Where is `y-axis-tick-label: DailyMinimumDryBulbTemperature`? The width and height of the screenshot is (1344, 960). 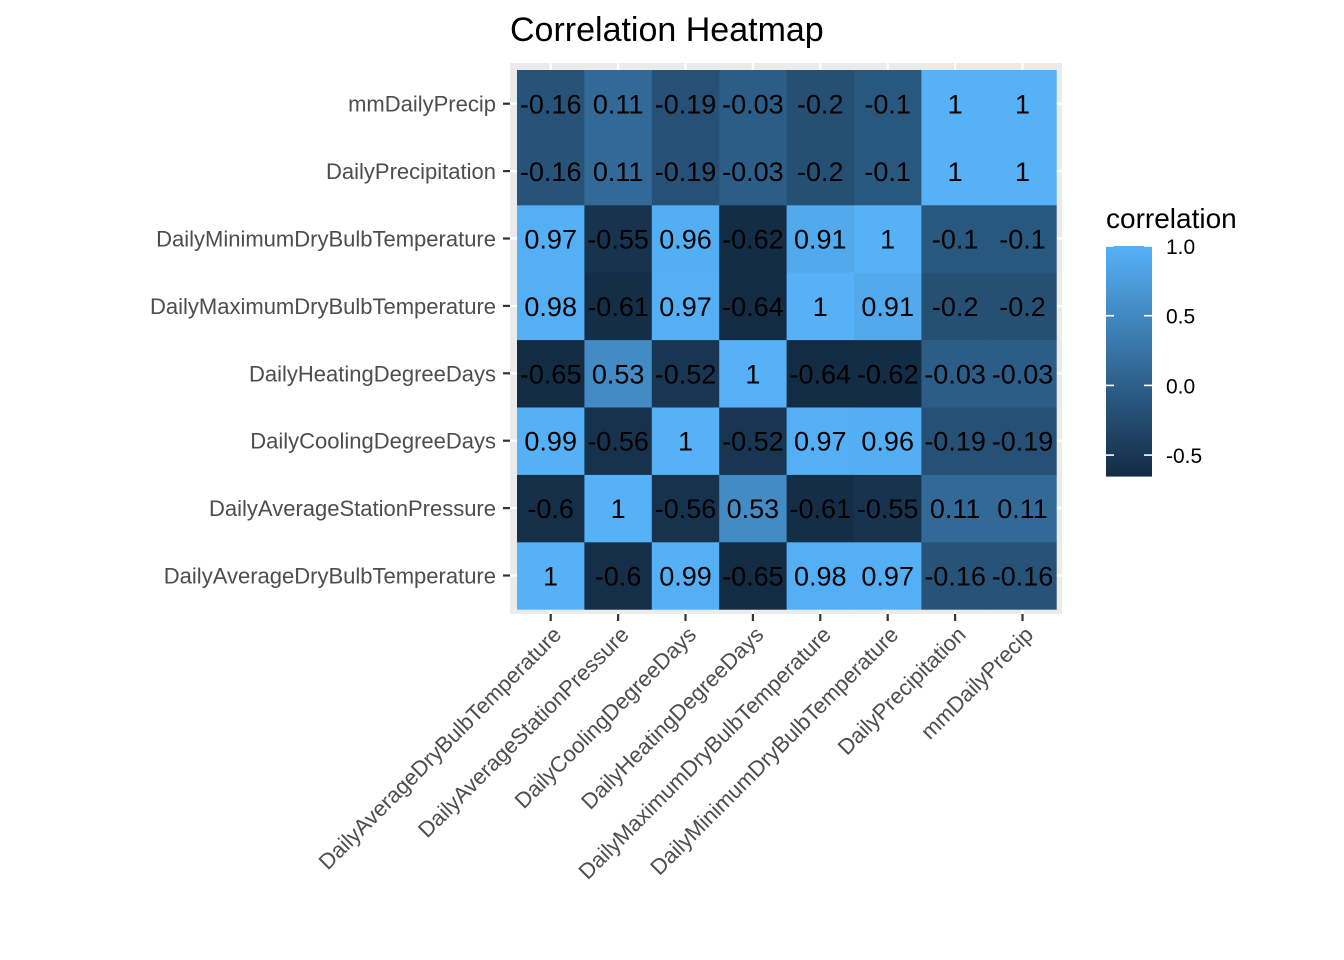 y-axis-tick-label: DailyMinimumDryBulbTemperature is located at coordinates (326, 239).